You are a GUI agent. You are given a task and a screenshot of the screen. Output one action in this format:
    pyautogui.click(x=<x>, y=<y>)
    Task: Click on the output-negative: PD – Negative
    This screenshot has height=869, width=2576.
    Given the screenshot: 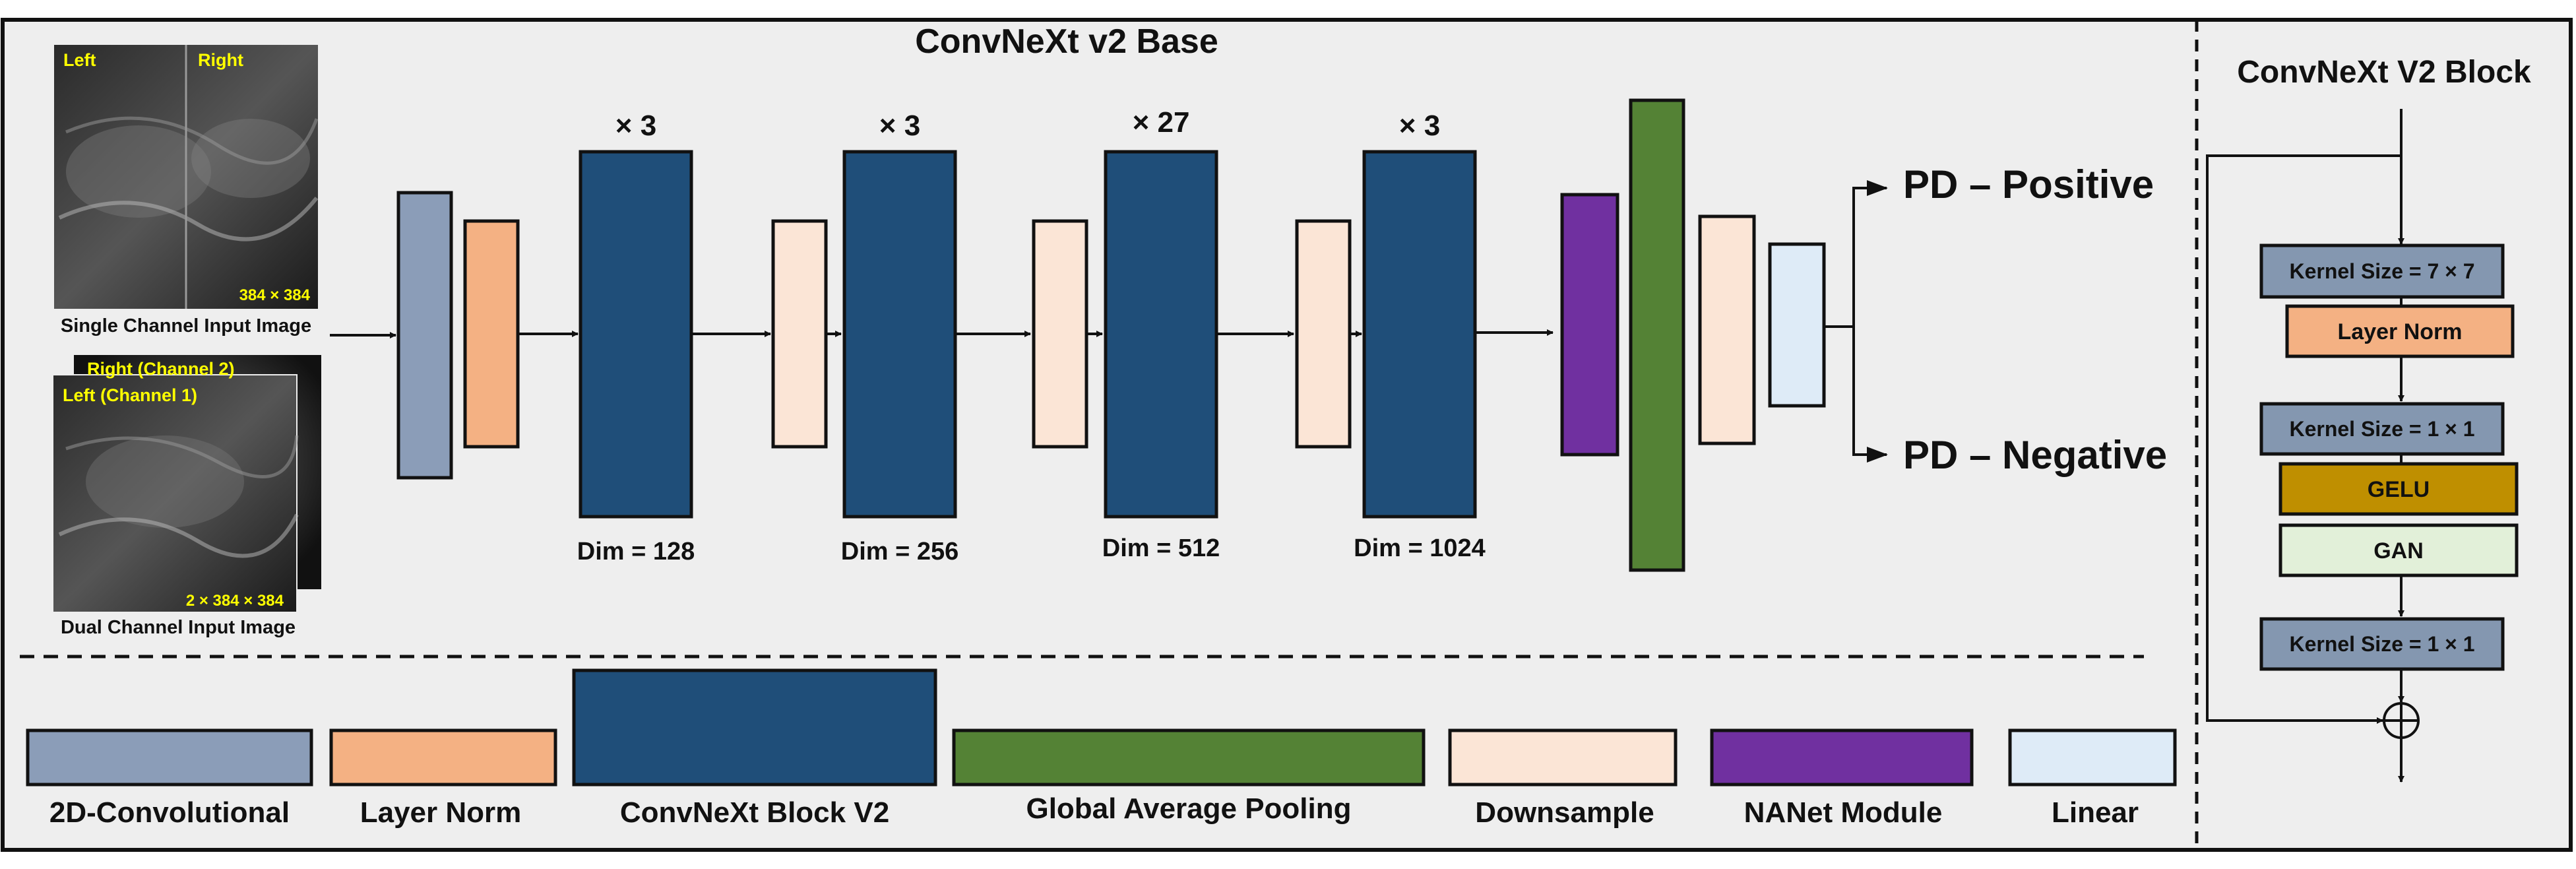 What is the action you would take?
    pyautogui.click(x=2035, y=455)
    